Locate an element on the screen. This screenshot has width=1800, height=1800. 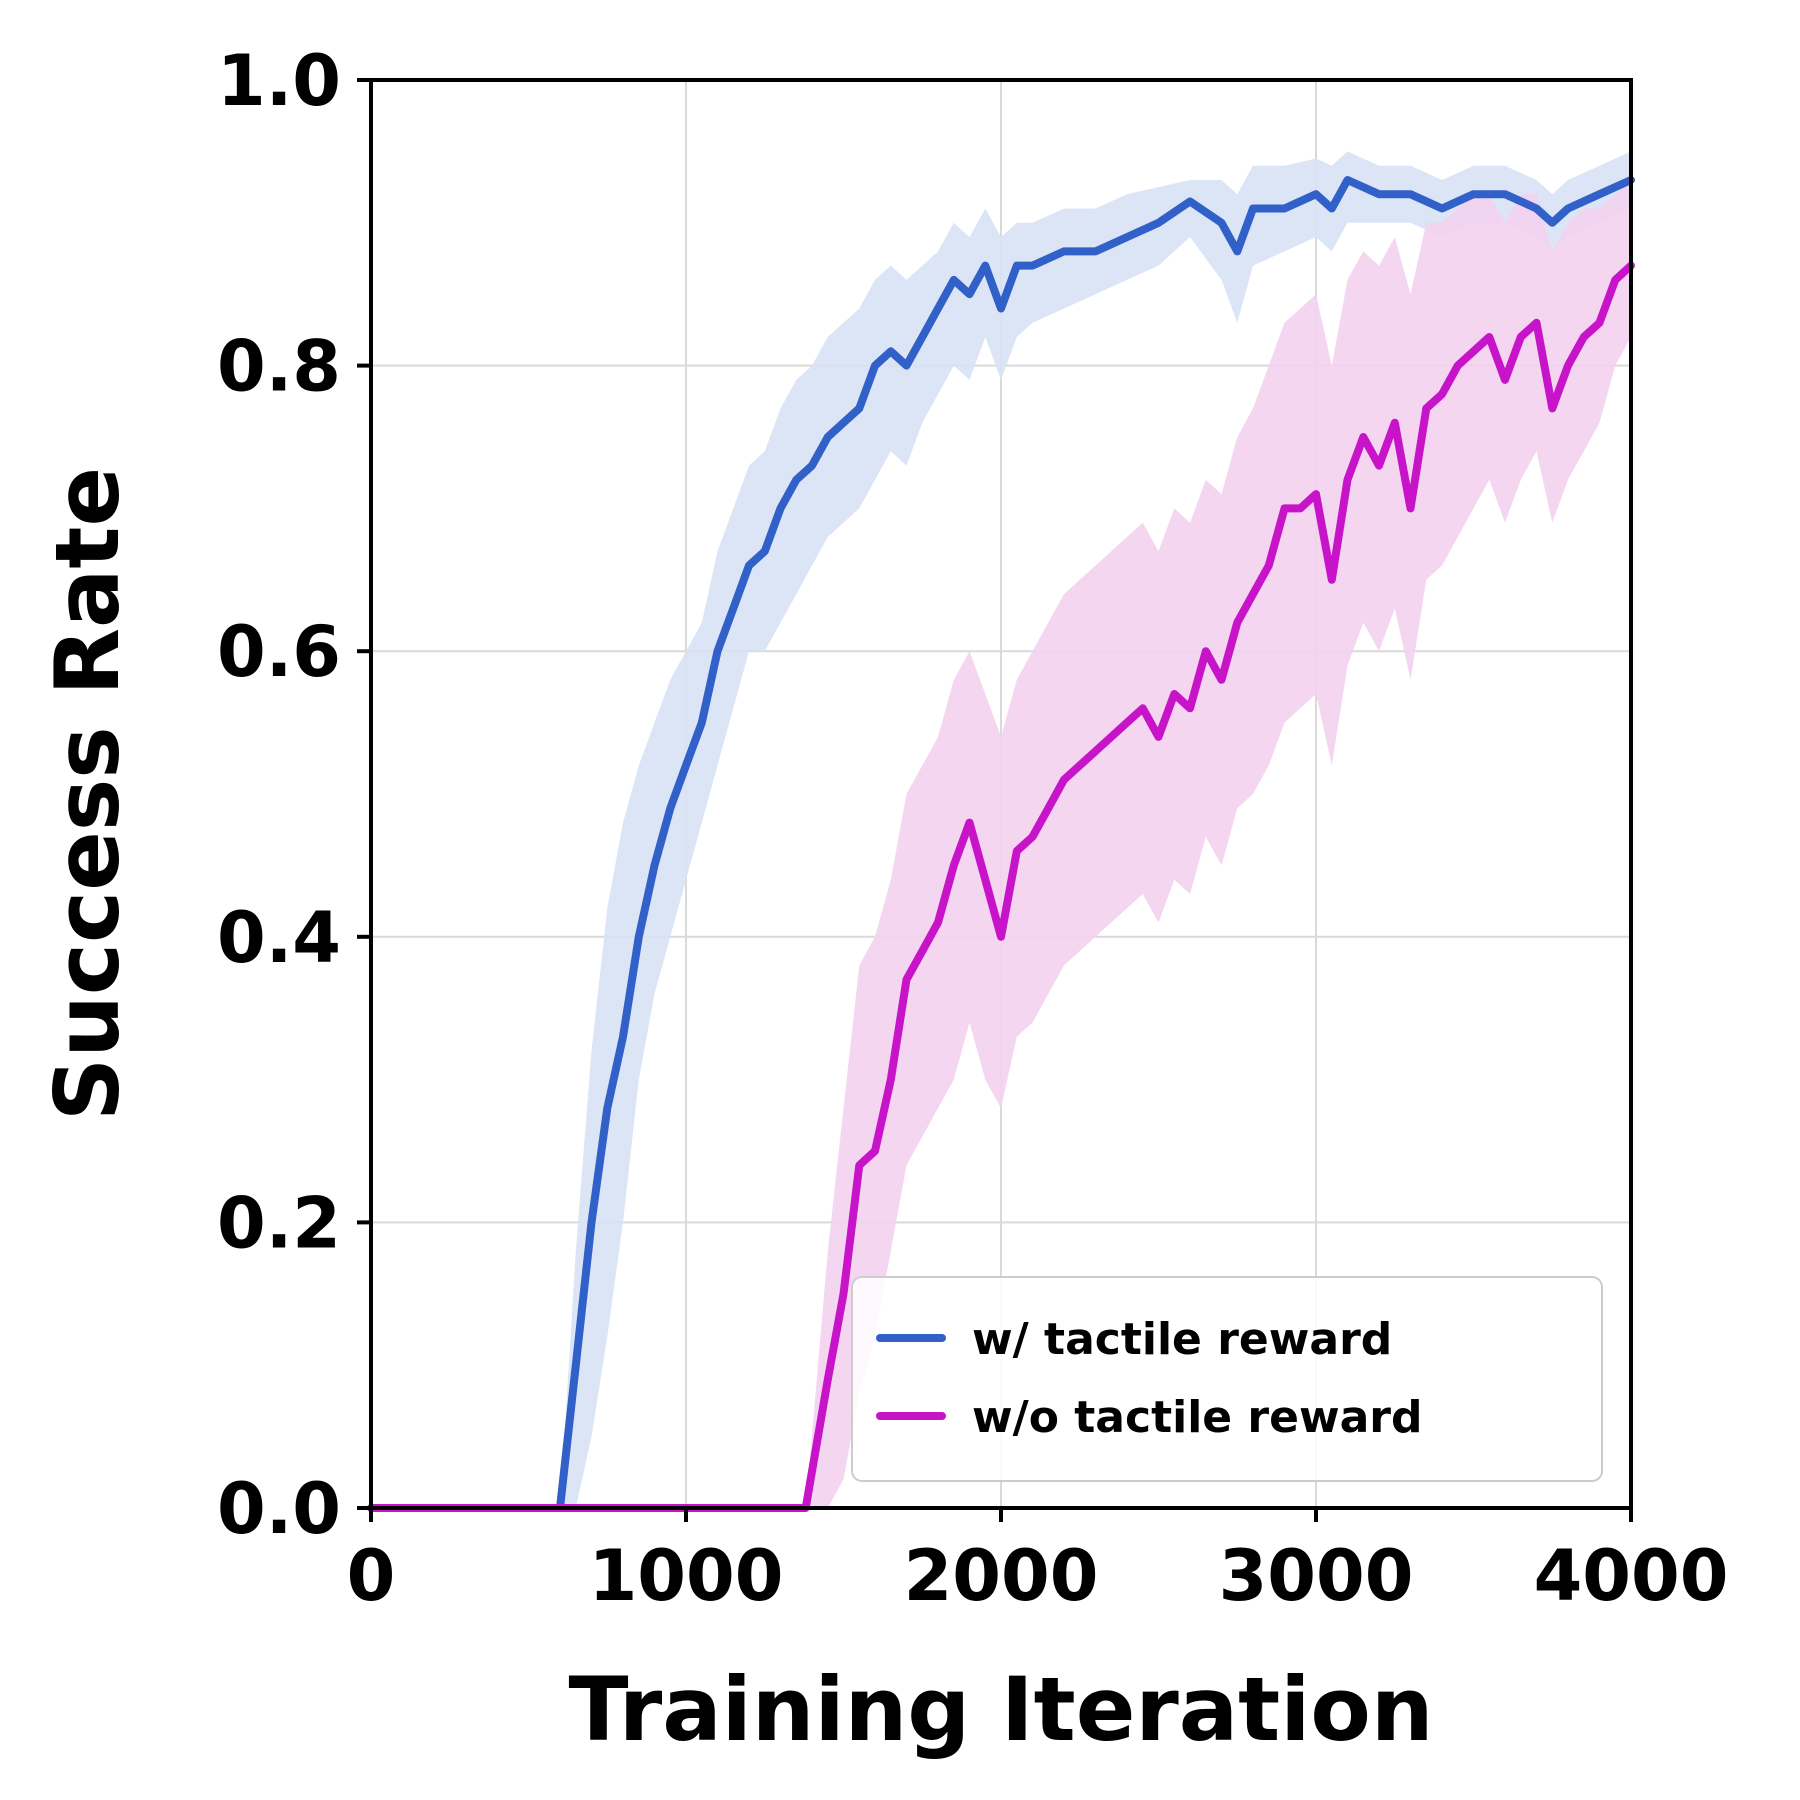
x-tick-label: 0 is located at coordinates (371, 1576).